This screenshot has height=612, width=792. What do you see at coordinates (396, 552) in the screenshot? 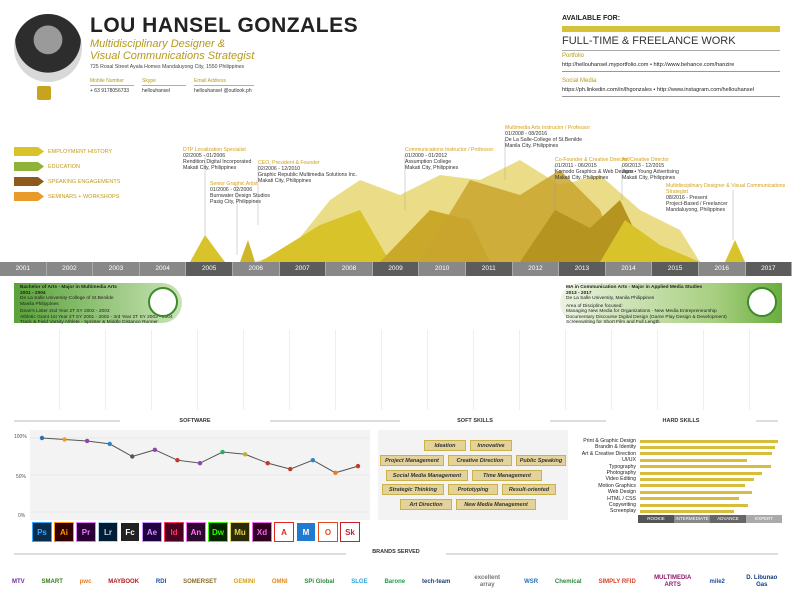
I see `brands-heading: BRANDS SERVED` at bounding box center [396, 552].